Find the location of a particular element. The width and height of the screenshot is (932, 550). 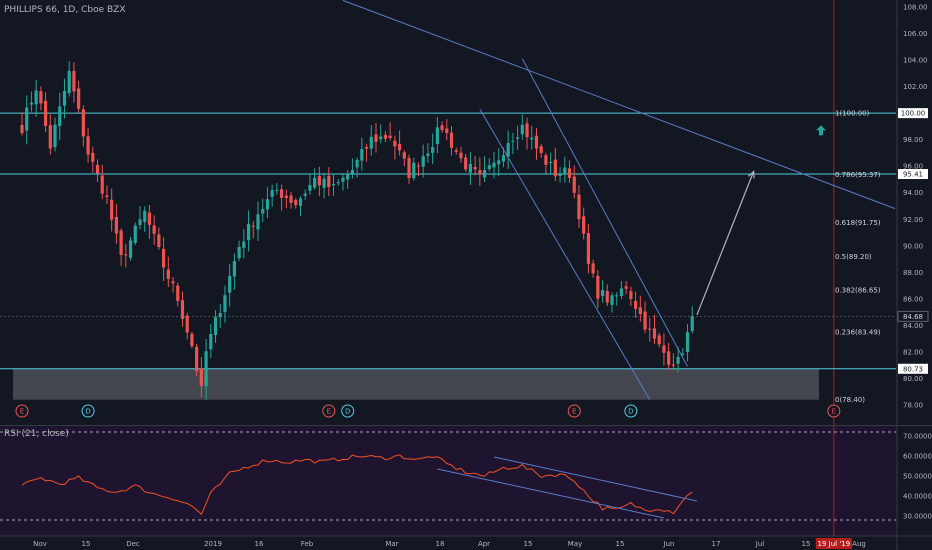

time-tick-11: 15 is located at coordinates (620, 544).